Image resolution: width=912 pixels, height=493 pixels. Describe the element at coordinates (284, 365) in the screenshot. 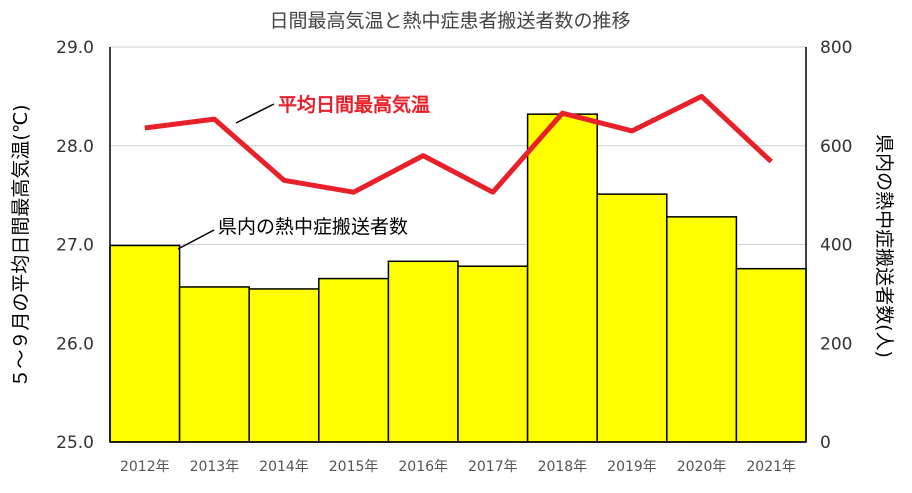

I see `bar-2014年` at that location.